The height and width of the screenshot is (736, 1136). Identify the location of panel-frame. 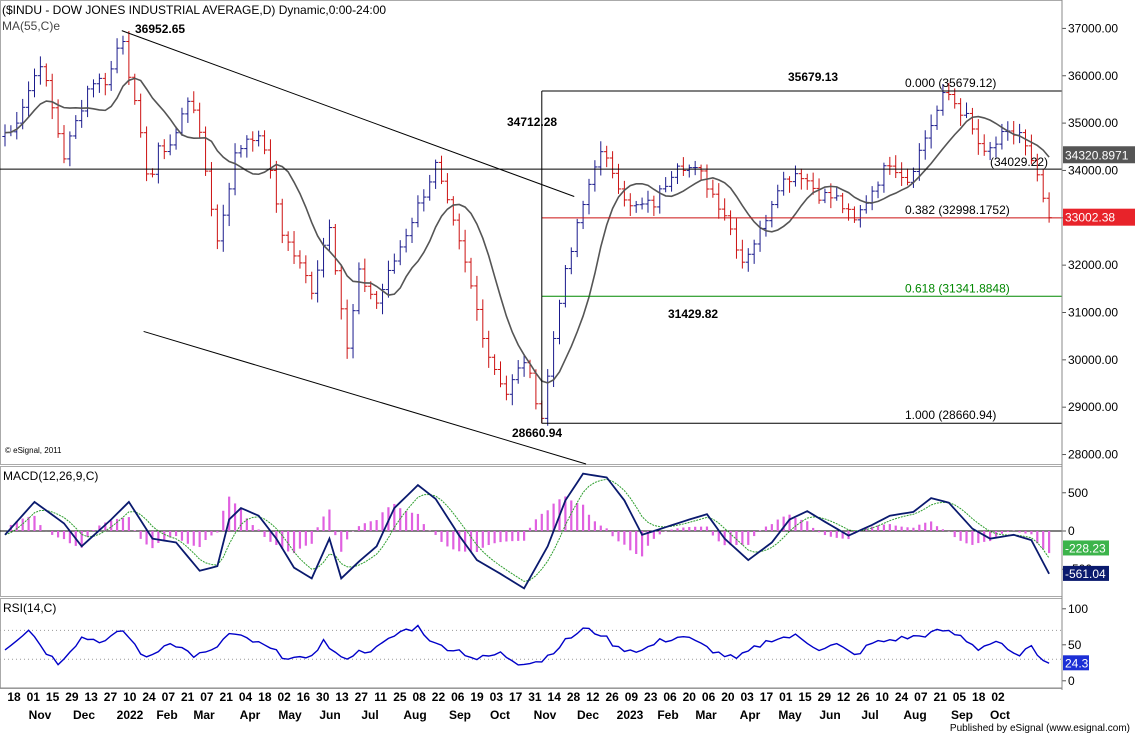
(531, 643).